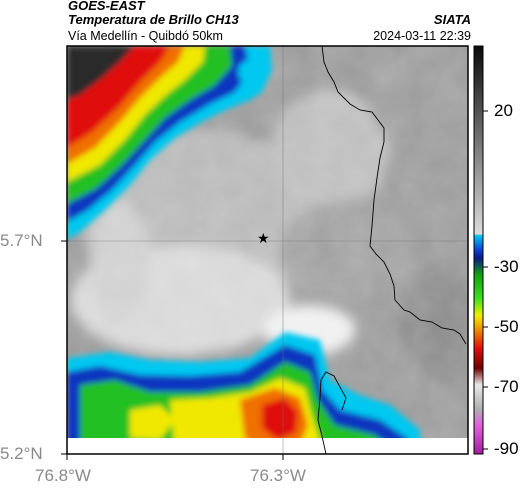 This screenshot has height=491, width=526. I want to click on product-title: Temperatura de Brillo CH13, so click(153, 19).